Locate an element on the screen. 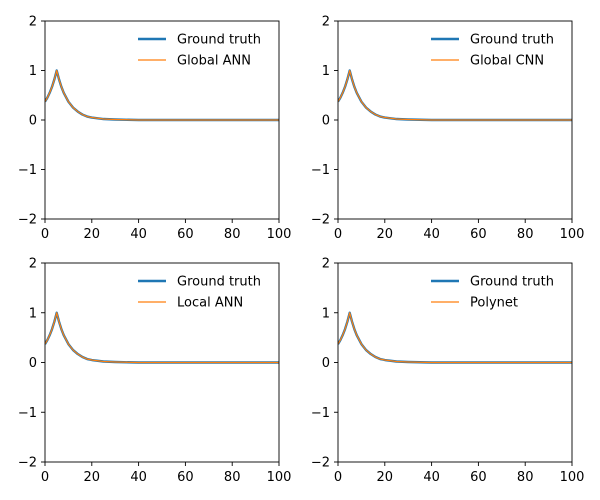  legend: Ground truth Polynet is located at coordinates (492, 293).